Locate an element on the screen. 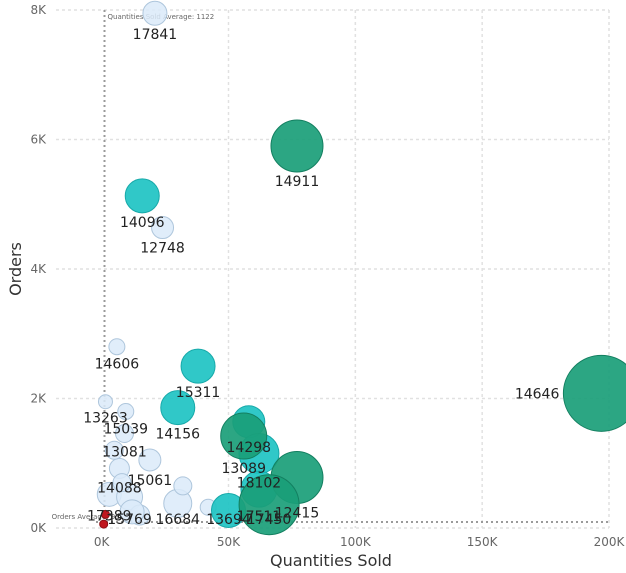 The height and width of the screenshot is (573, 626). x-tick-label: 100K is located at coordinates (356, 542).